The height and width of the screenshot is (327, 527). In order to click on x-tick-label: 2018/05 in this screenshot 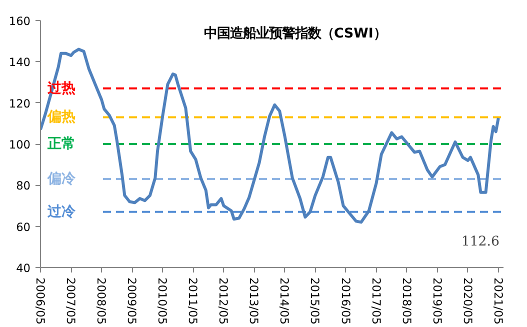, I will do `click(407, 301)`.